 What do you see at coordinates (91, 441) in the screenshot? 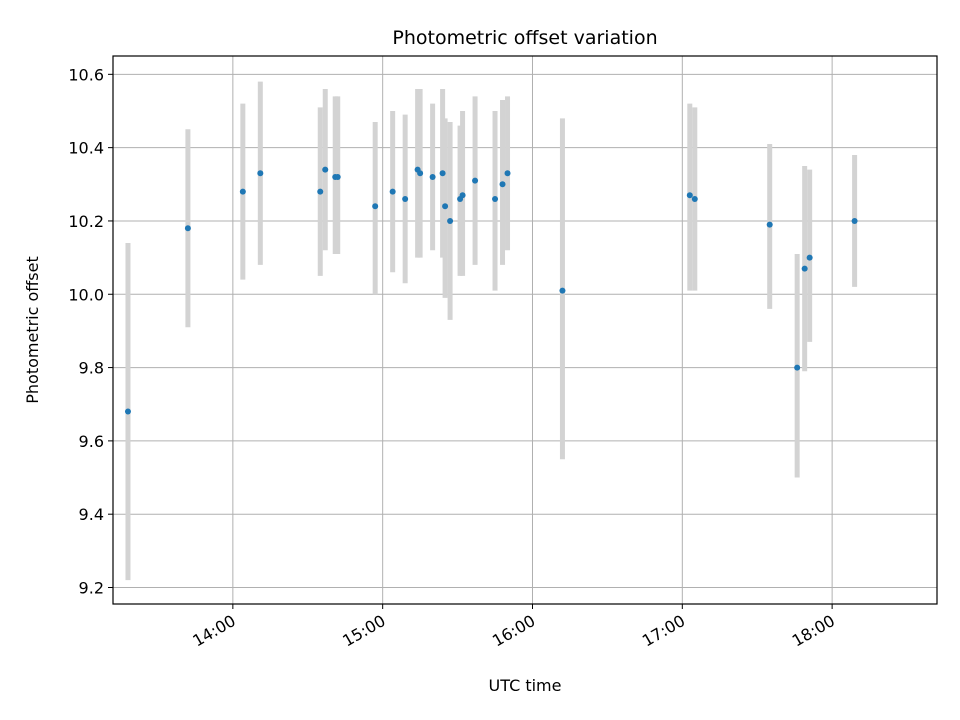
I see `y-tick-label: 9.6` at bounding box center [91, 441].